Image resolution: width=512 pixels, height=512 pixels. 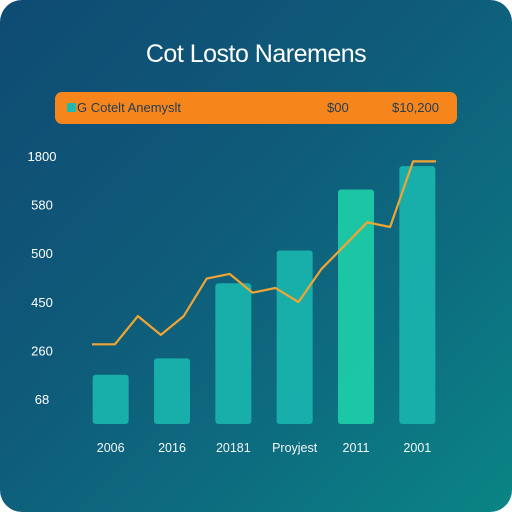 What do you see at coordinates (264, 448) in the screenshot?
I see `x-axis-ticks: 2006 2016 20181 Proyjest 2011 2001` at bounding box center [264, 448].